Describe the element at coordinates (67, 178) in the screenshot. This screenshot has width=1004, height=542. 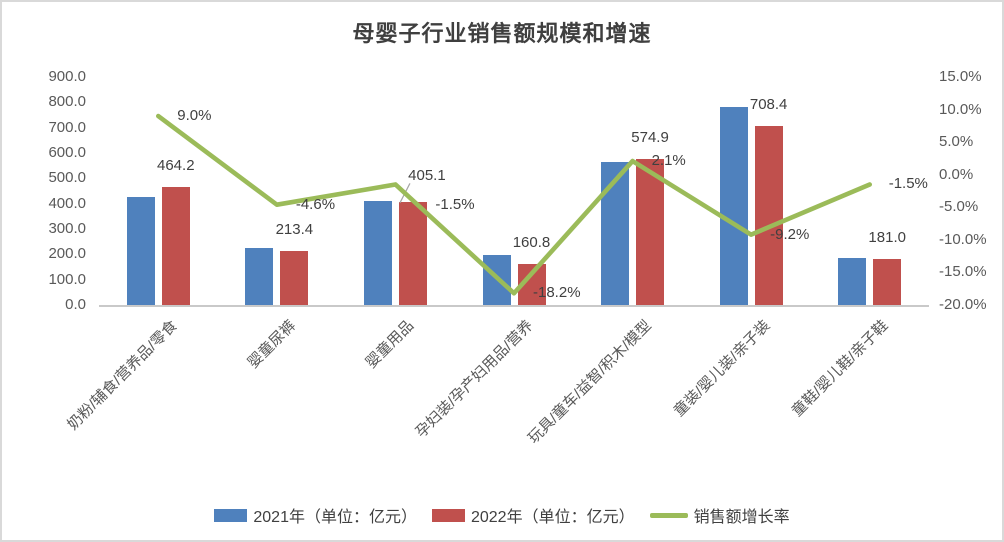
I see `left-axis-tick-label: 500.0` at that location.